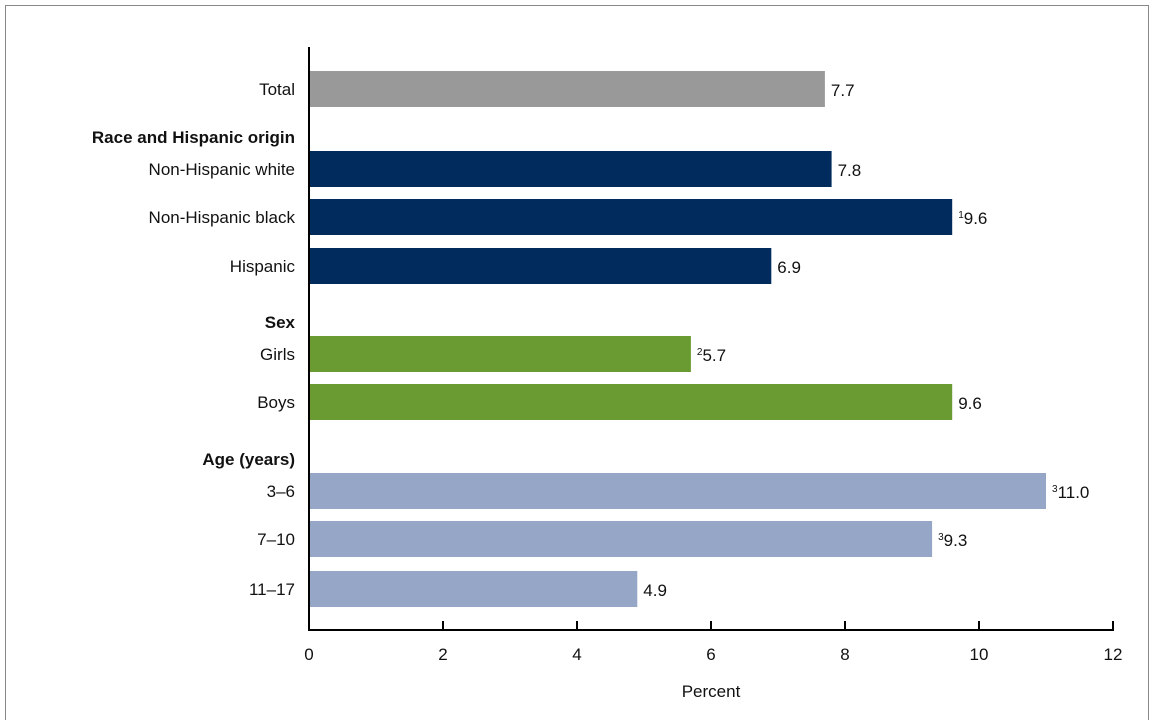 Image resolution: width=1154 pixels, height=725 pixels. I want to click on group-heading: Age (years), so click(248, 459).